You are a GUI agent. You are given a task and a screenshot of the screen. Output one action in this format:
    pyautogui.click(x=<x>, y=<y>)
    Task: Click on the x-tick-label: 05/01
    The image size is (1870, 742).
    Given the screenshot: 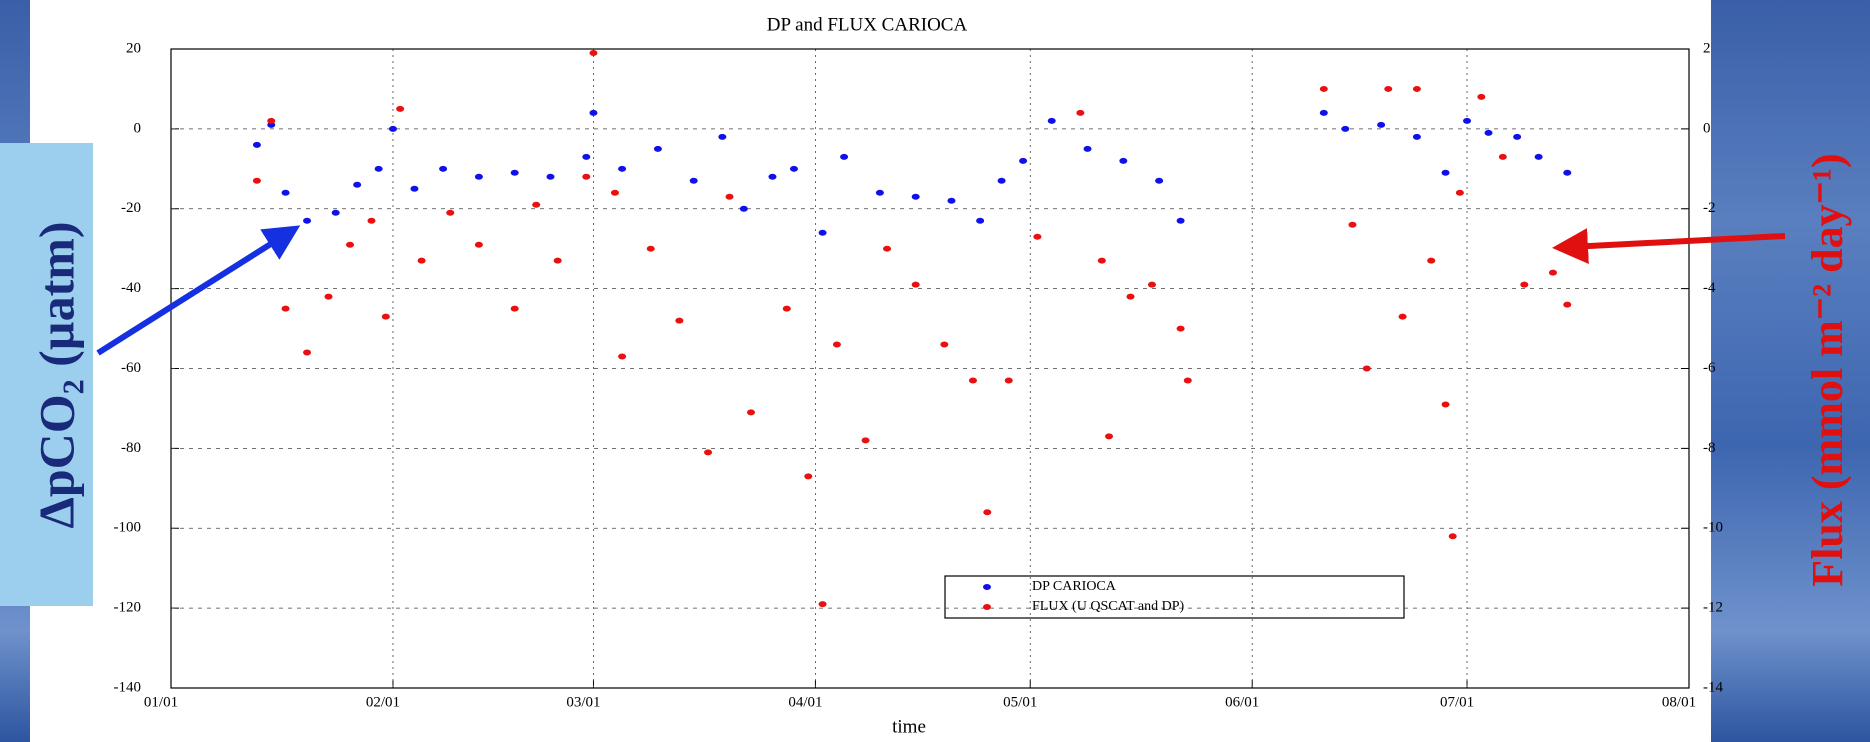 What is the action you would take?
    pyautogui.click(x=1020, y=702)
    